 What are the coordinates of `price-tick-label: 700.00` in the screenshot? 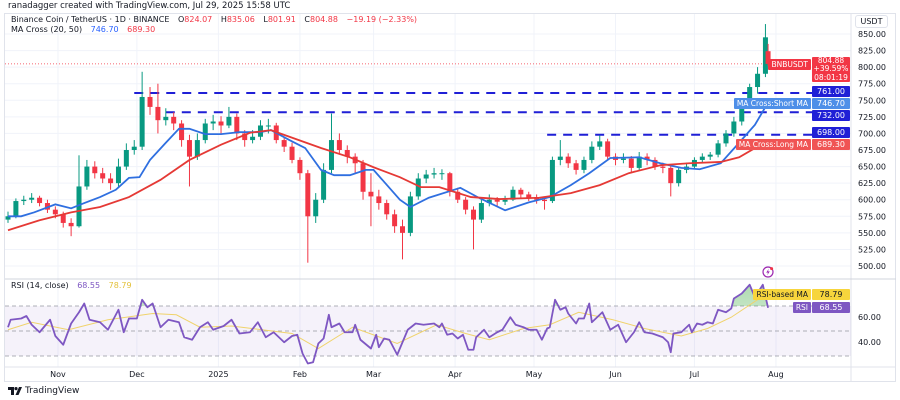 It's located at (872, 133).